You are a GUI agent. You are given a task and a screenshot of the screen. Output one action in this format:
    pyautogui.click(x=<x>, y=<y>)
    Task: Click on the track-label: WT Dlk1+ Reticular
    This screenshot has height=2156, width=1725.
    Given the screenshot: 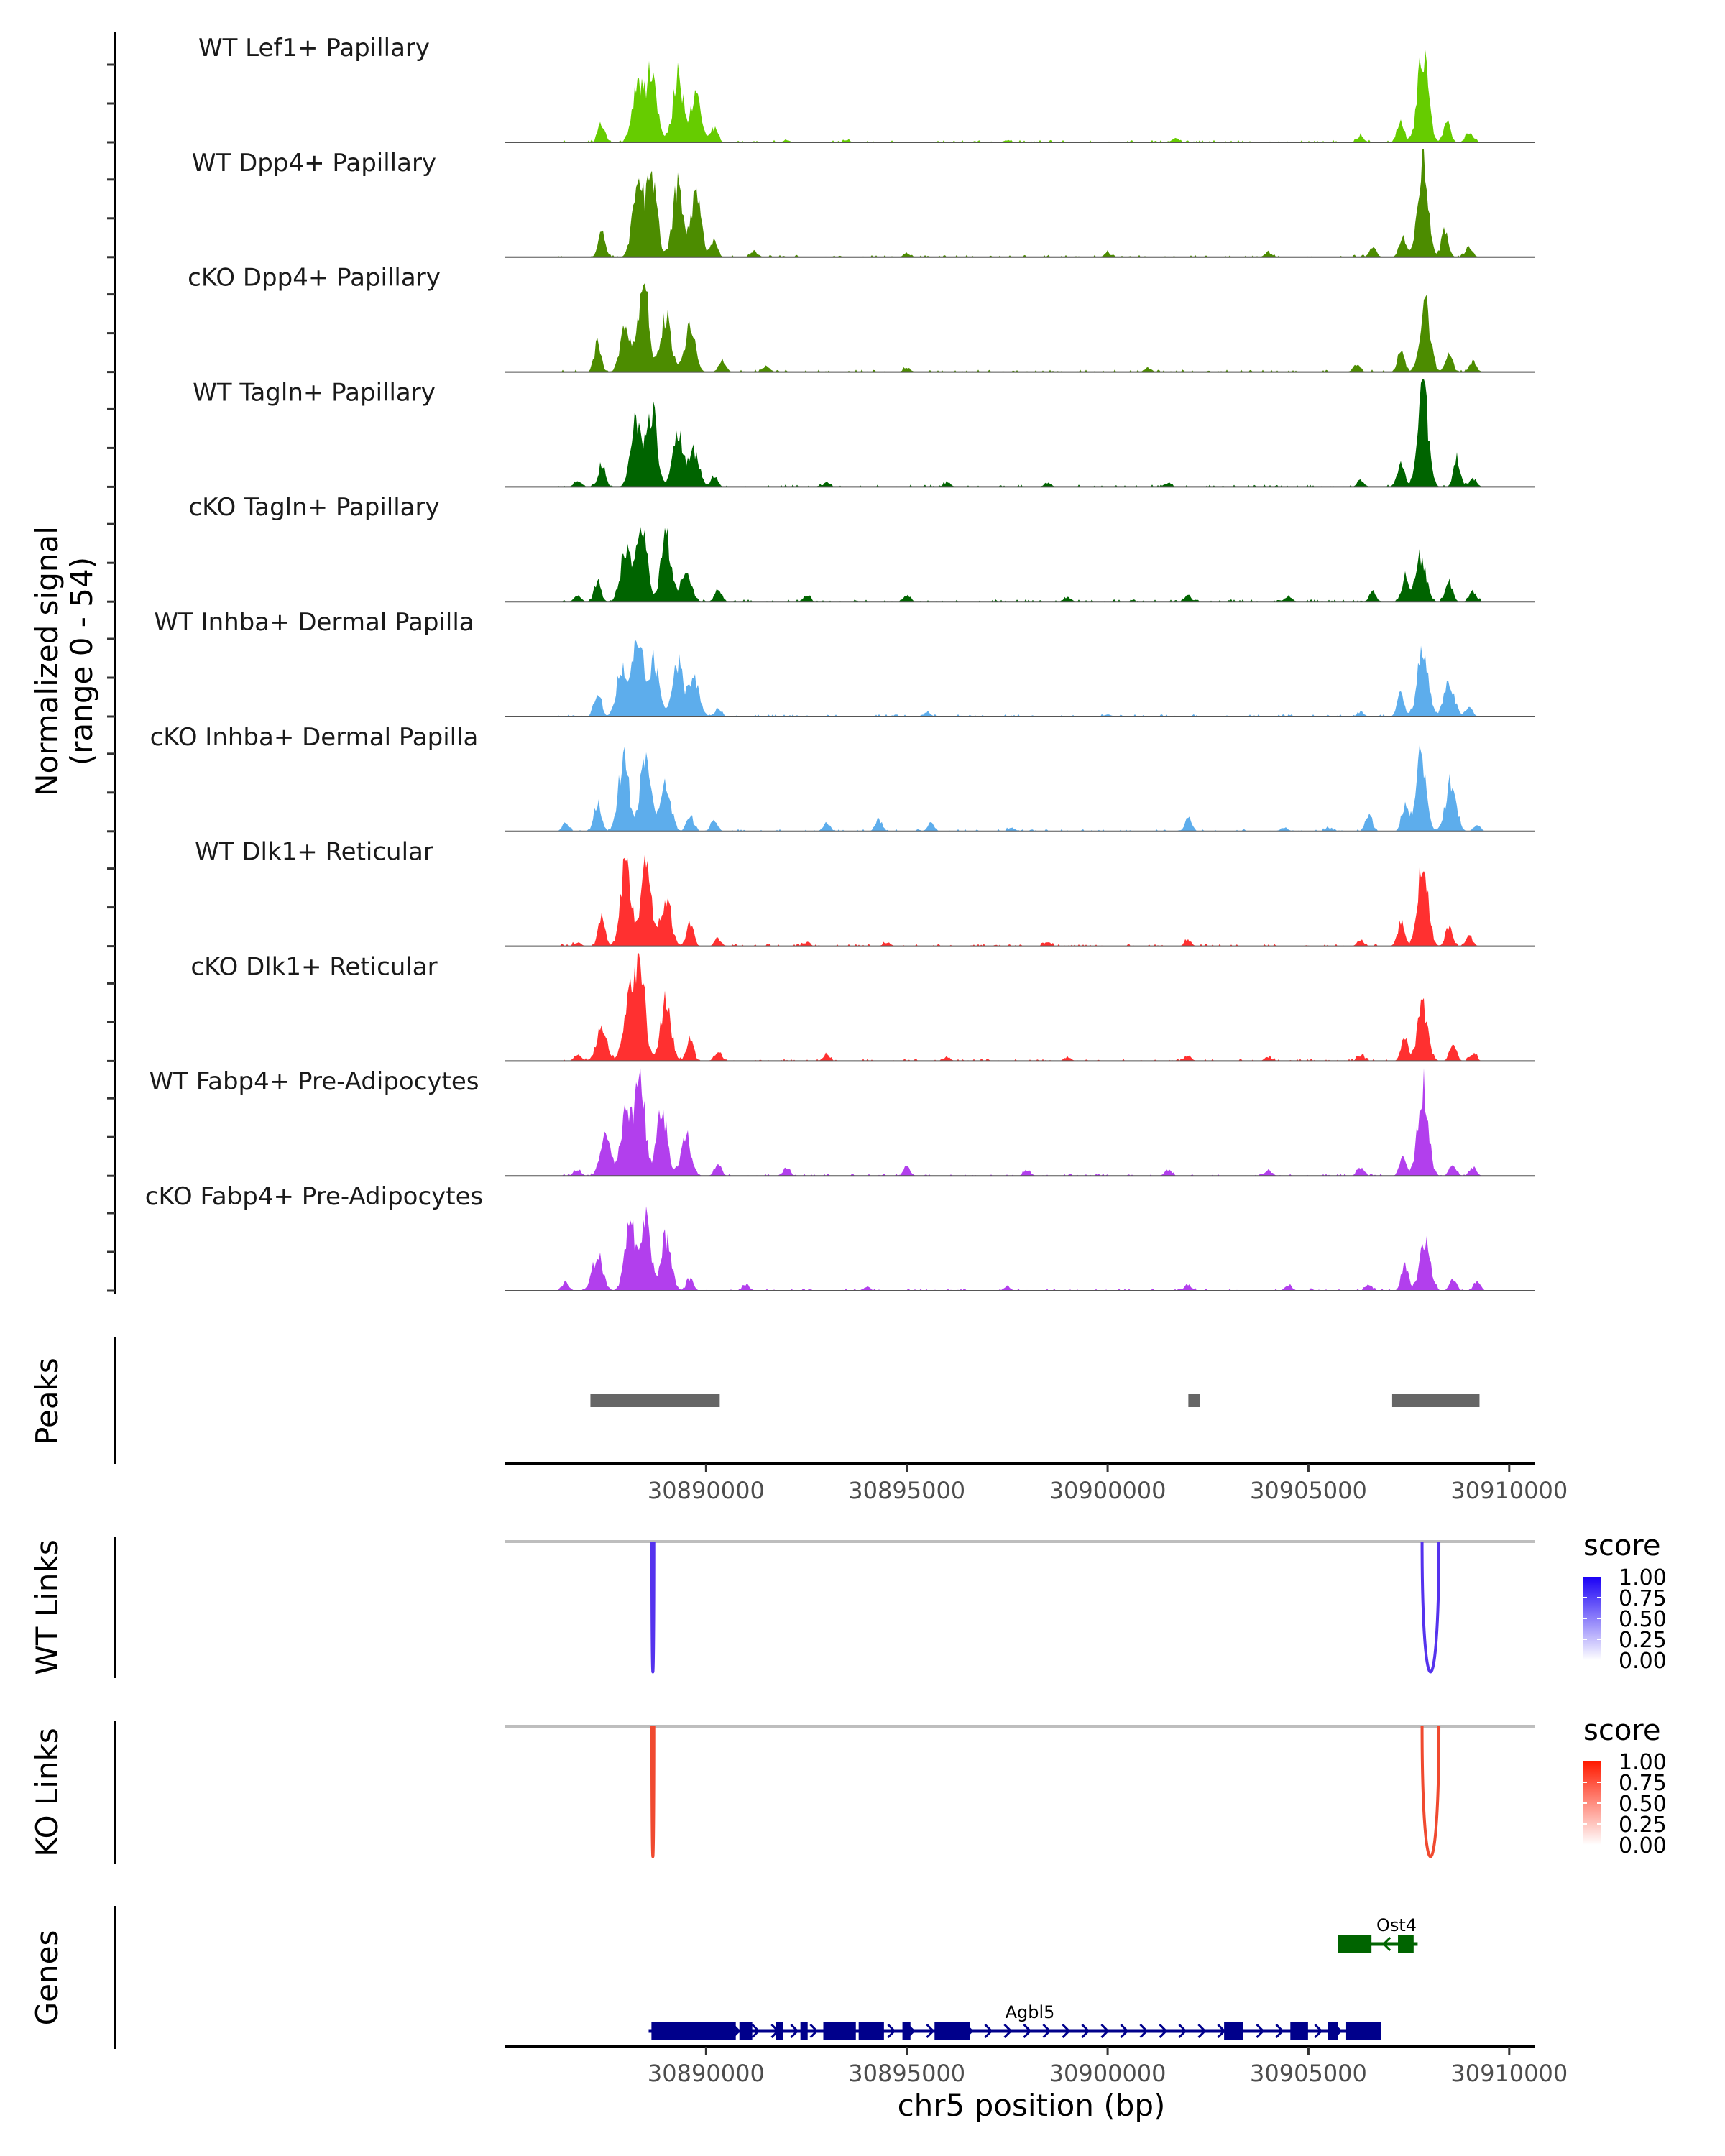 What is the action you would take?
    pyautogui.click(x=314, y=852)
    